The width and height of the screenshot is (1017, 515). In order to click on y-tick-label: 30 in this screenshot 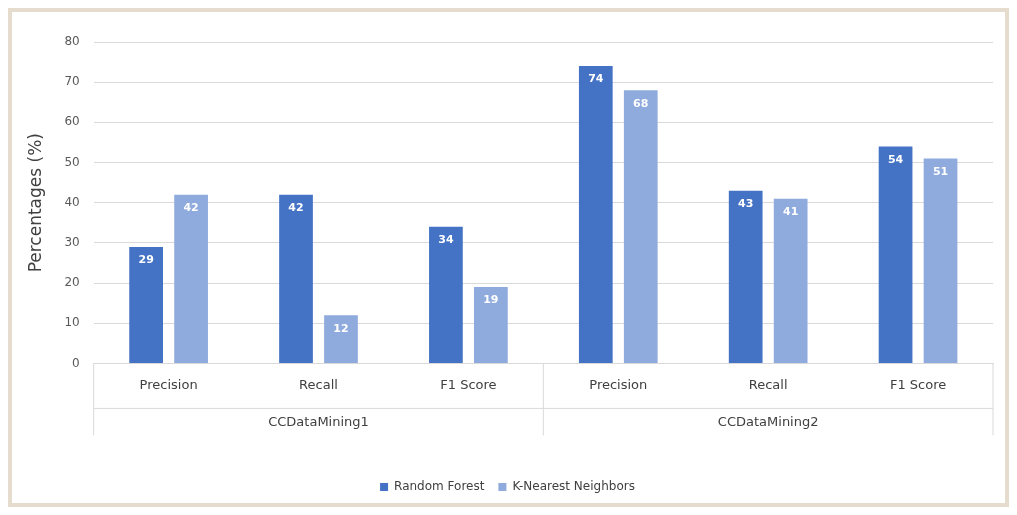, I will do `click(72, 242)`.